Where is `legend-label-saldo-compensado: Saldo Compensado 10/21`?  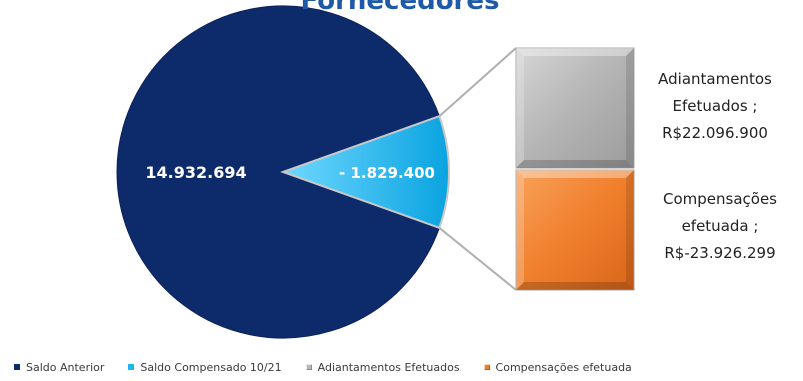 legend-label-saldo-compensado: Saldo Compensado 10/21 is located at coordinates (211, 367).